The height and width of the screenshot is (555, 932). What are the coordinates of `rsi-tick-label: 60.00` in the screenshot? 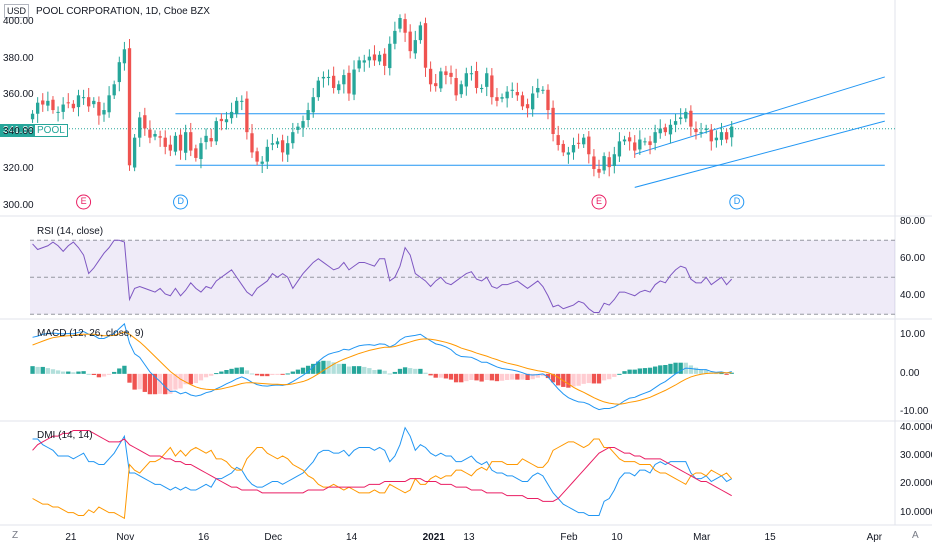 It's located at (913, 258).